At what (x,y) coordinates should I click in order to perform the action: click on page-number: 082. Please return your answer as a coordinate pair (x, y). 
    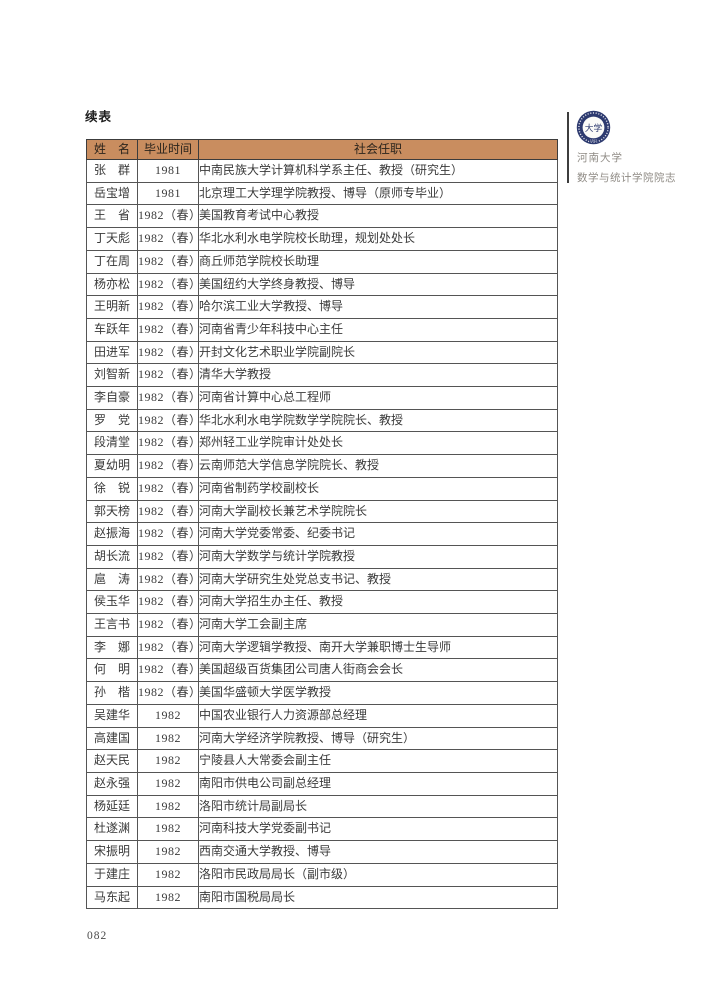
    Looking at the image, I should click on (97, 936).